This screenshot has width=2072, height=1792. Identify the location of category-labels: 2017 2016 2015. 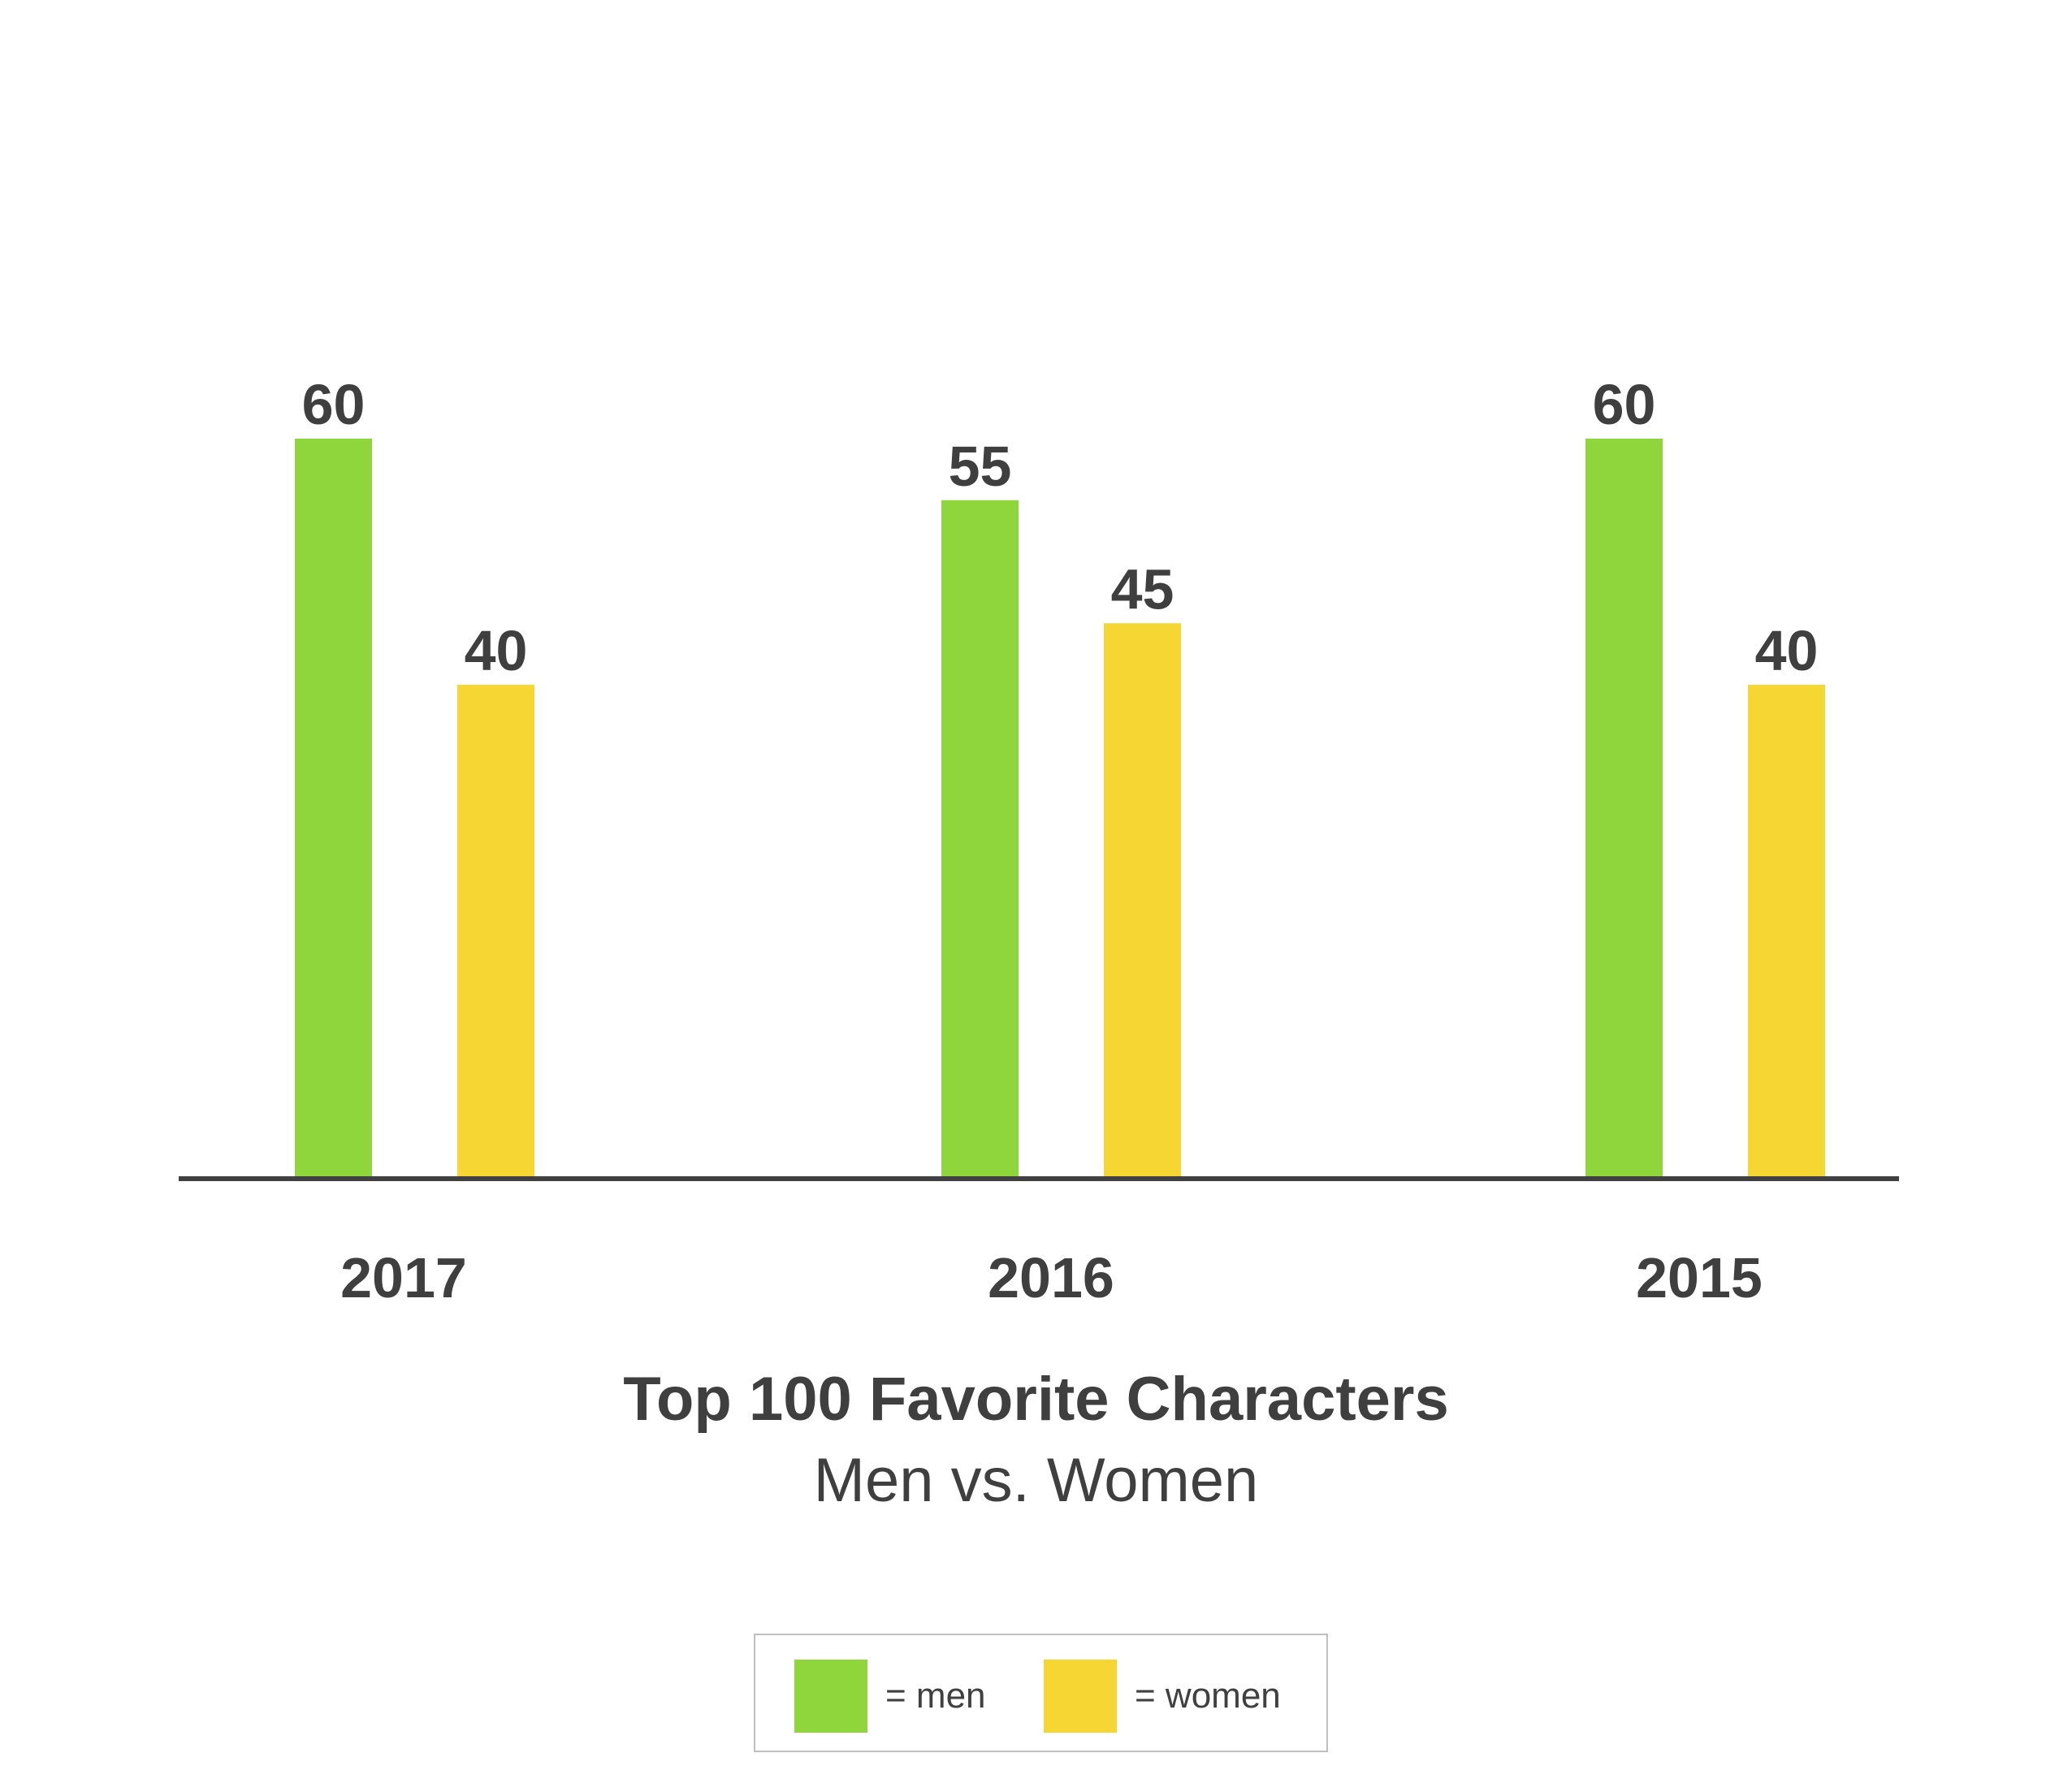
(1051, 1278).